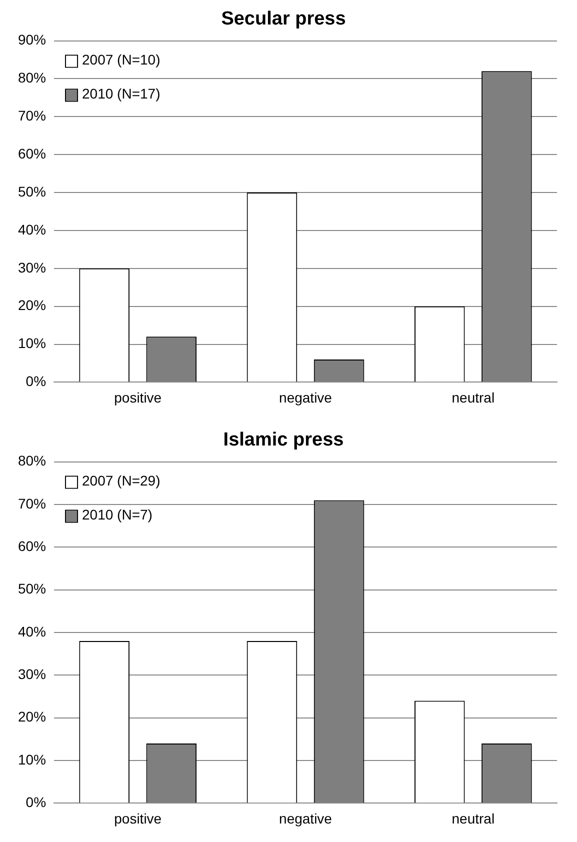 The height and width of the screenshot is (842, 577). What do you see at coordinates (32, 40) in the screenshot?
I see `y-tick-label: 90%` at bounding box center [32, 40].